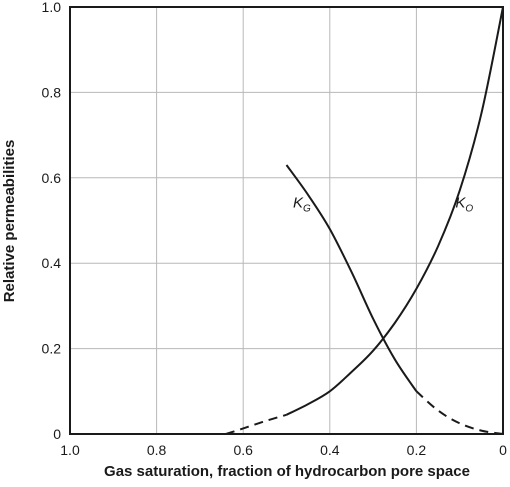 The image size is (510, 487). Describe the element at coordinates (469, 209) in the screenshot. I see `series-label-subscript: O` at that location.